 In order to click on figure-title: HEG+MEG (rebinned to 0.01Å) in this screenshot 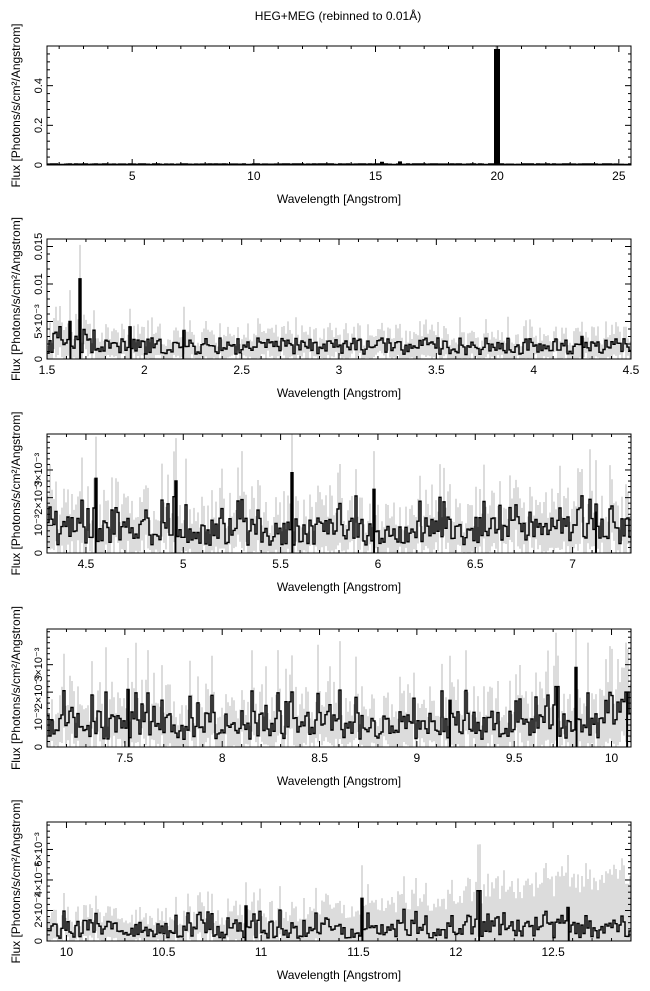, I will do `click(338, 15)`.